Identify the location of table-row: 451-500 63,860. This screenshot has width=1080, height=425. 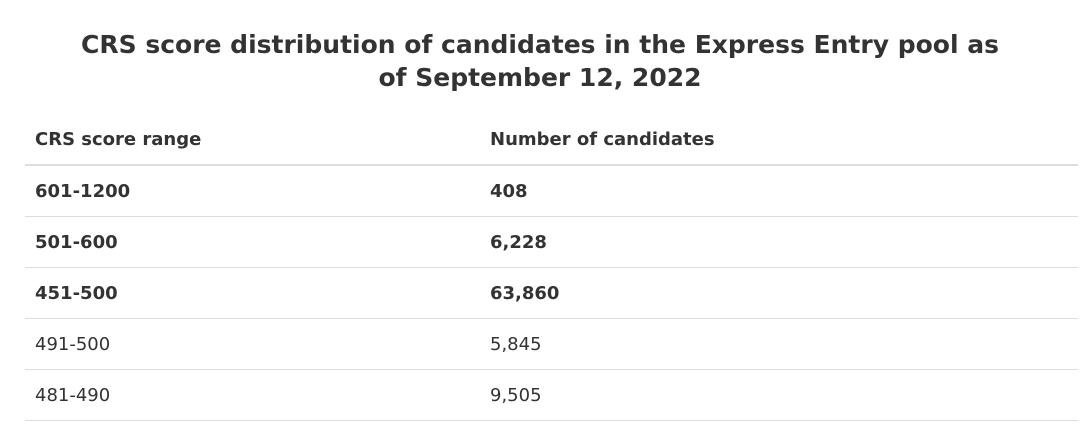
(551, 293).